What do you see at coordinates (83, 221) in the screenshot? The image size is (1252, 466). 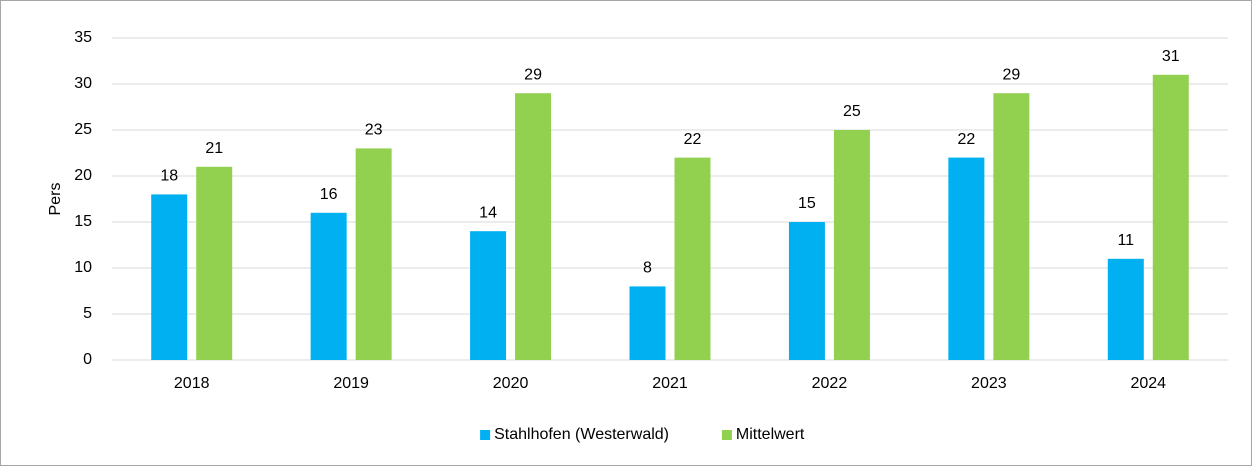 I see `y-tick-label: 15` at bounding box center [83, 221].